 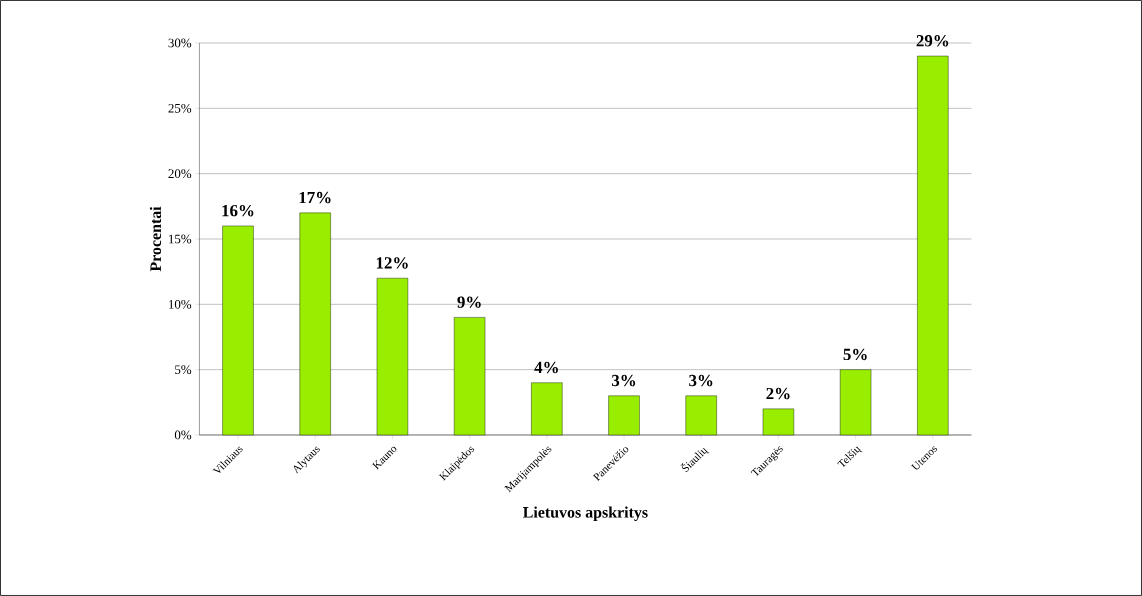 What do you see at coordinates (932, 41) in the screenshot?
I see `data-label: 29%` at bounding box center [932, 41].